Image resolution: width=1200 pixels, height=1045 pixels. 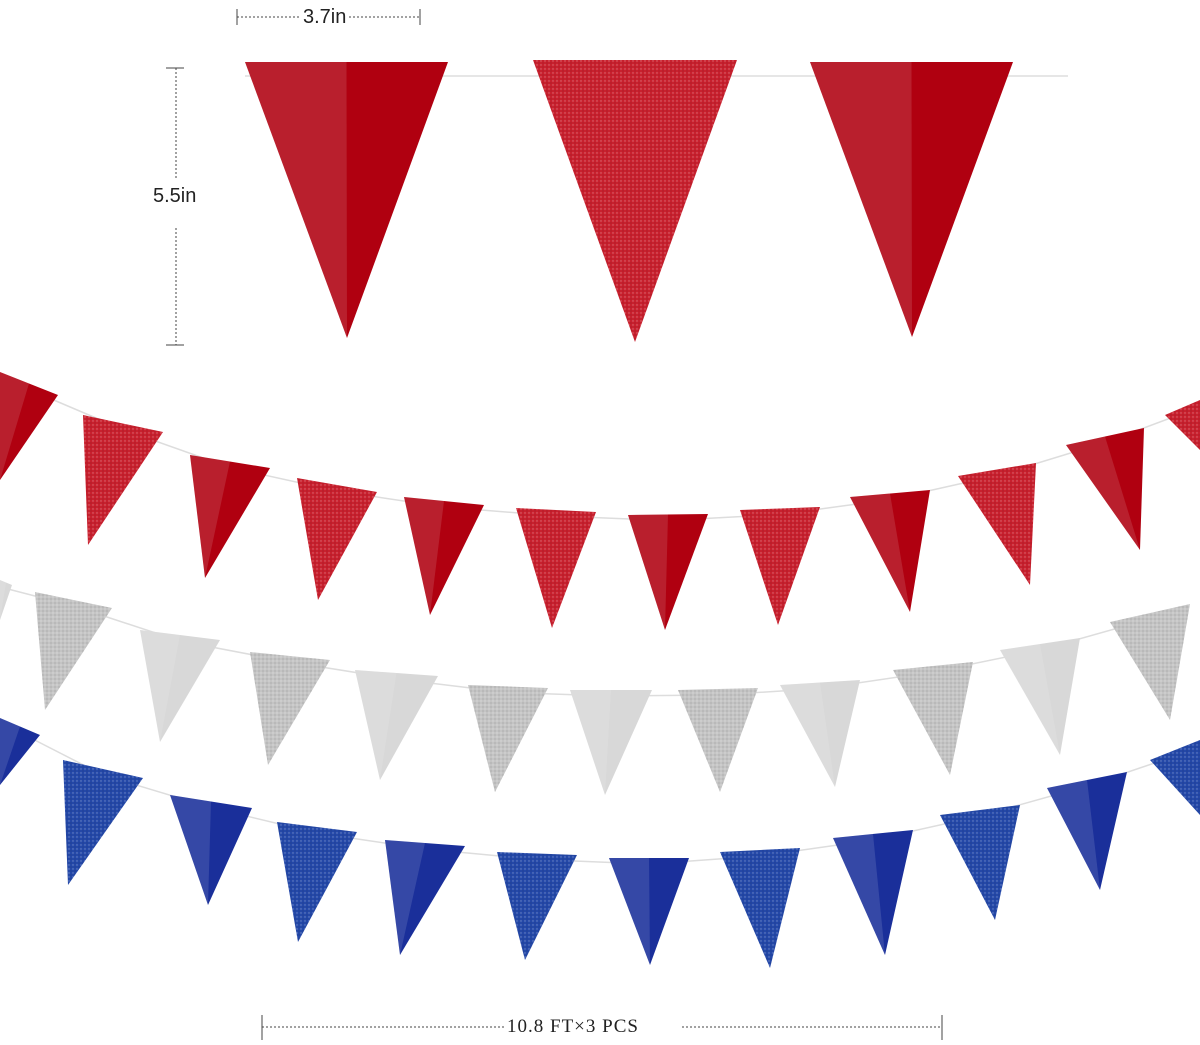 I want to click on silver-pennant-4-texture, so click(x=290, y=708).